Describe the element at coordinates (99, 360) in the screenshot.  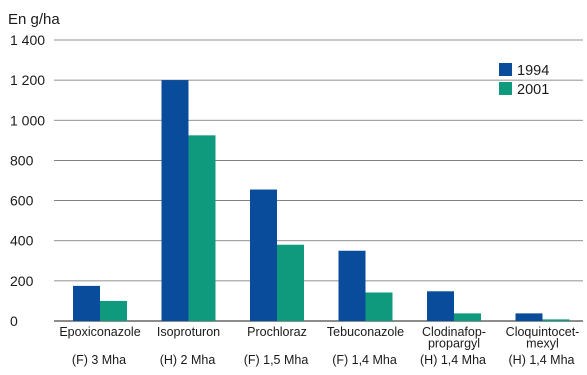
I see `category-sublabel: (F) 3 Mha` at that location.